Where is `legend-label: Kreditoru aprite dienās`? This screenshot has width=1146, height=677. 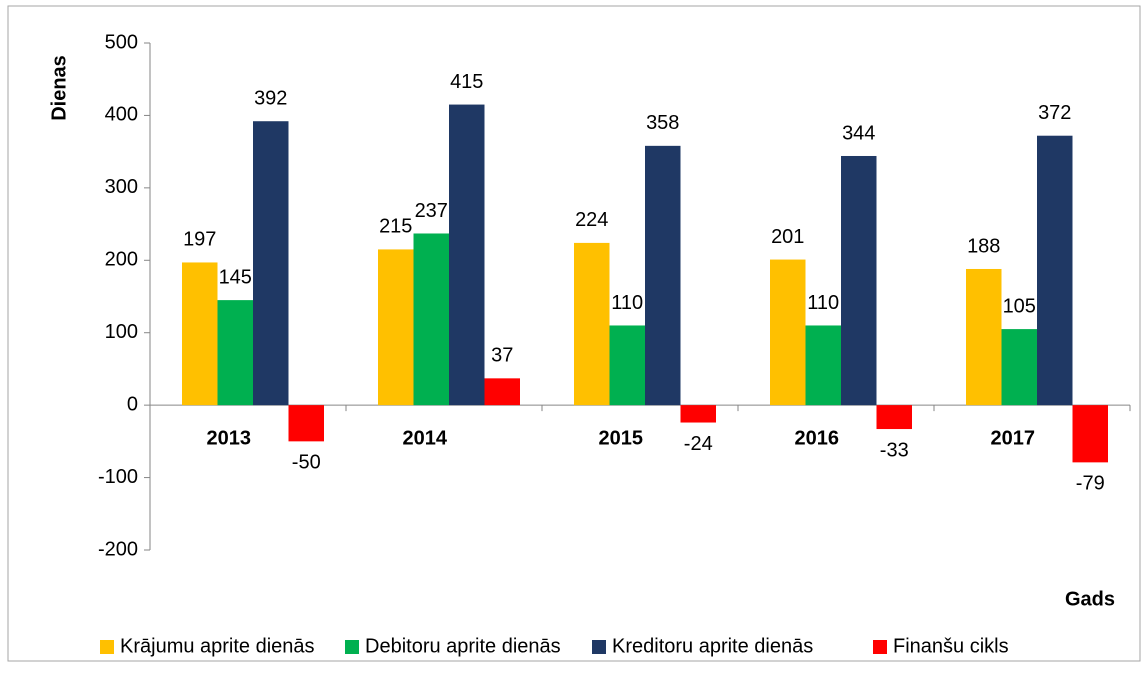
legend-label: Kreditoru aprite dienās is located at coordinates (712, 646).